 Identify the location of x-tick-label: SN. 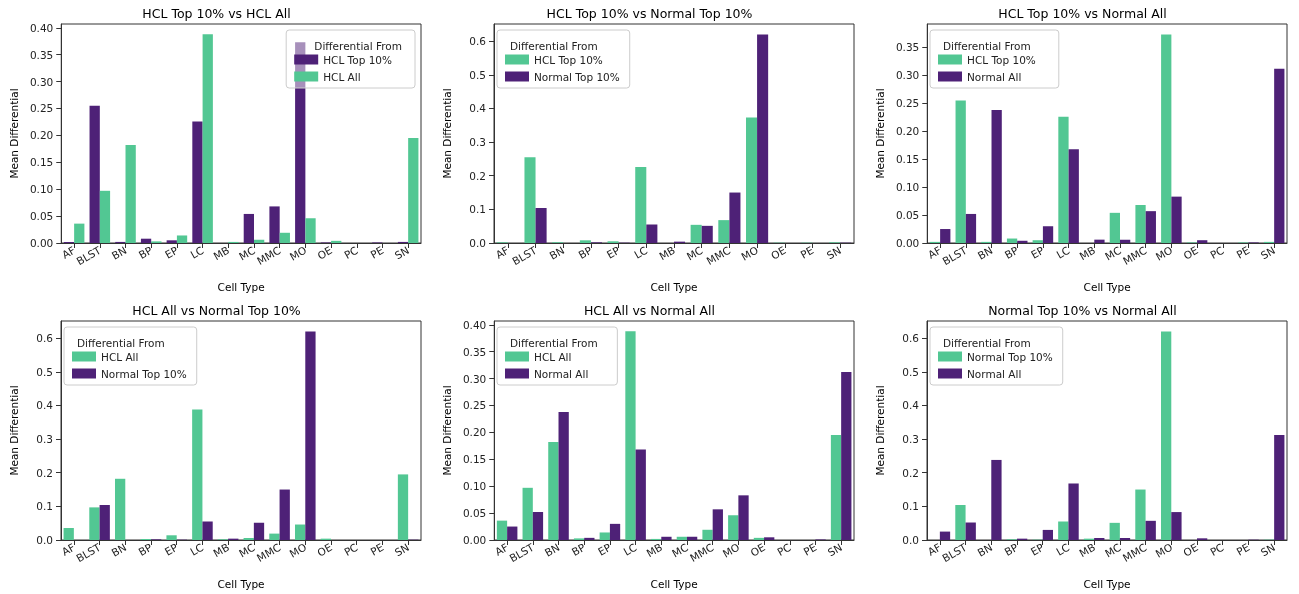
(1268, 252).